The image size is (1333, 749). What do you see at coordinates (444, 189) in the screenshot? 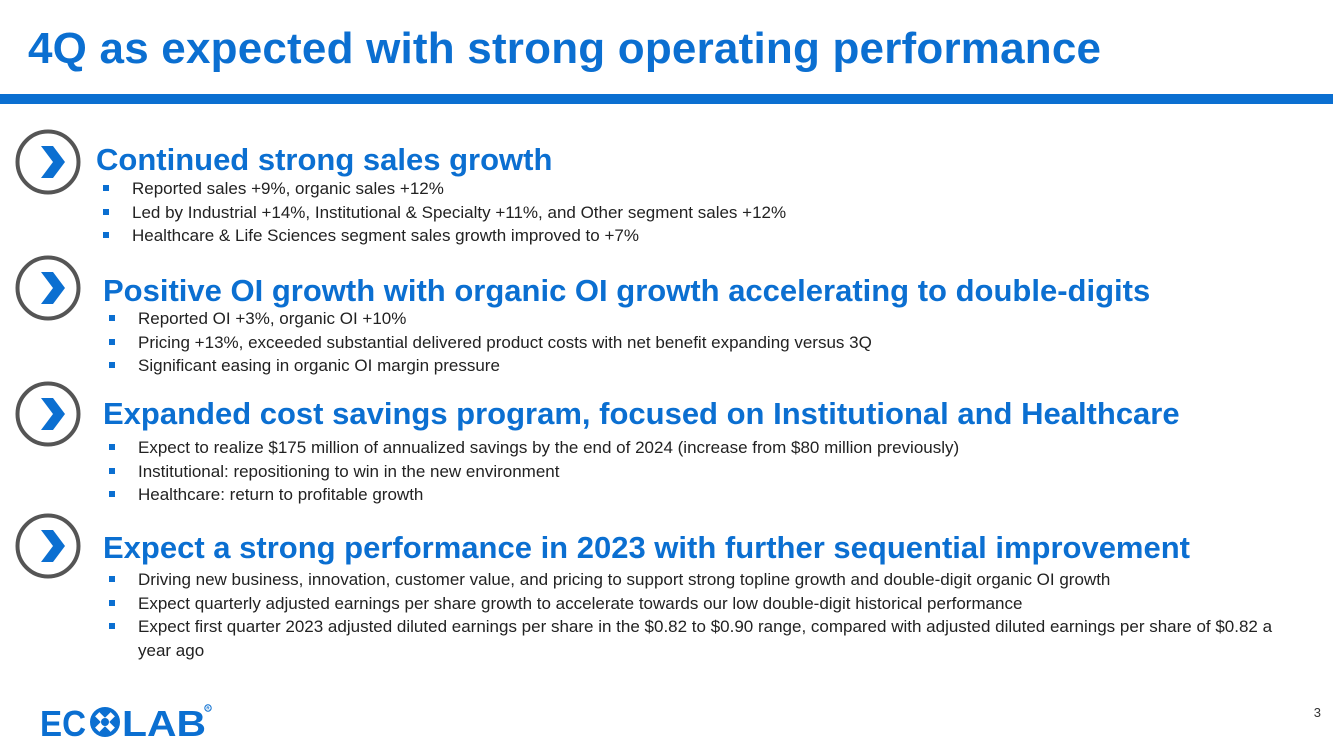
I see `bullet-item: Reported sales +9%, organic sales +12%` at bounding box center [444, 189].